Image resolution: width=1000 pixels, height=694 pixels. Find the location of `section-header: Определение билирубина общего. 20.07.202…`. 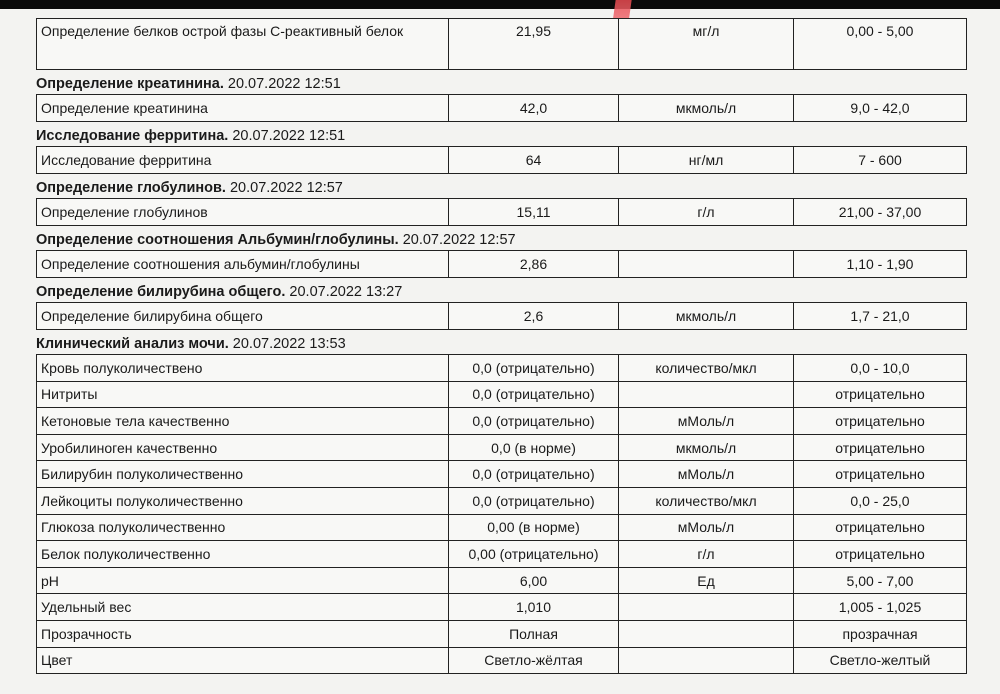

section-header: Определение билирубина общего. 20.07.202… is located at coordinates (501, 292).